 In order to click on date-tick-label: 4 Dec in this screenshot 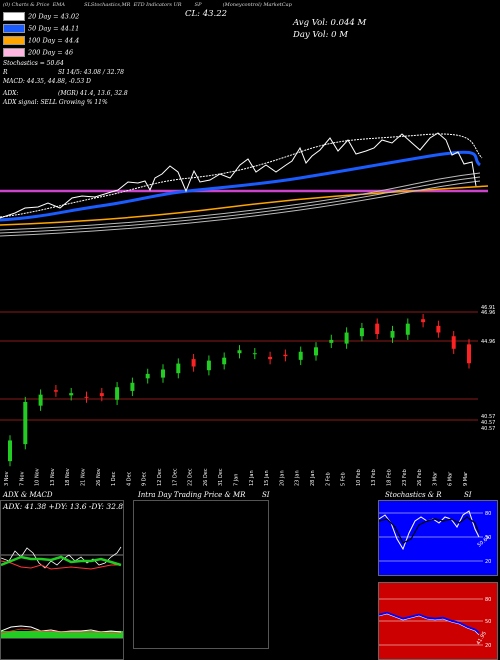, I will do `click(129, 478)`.